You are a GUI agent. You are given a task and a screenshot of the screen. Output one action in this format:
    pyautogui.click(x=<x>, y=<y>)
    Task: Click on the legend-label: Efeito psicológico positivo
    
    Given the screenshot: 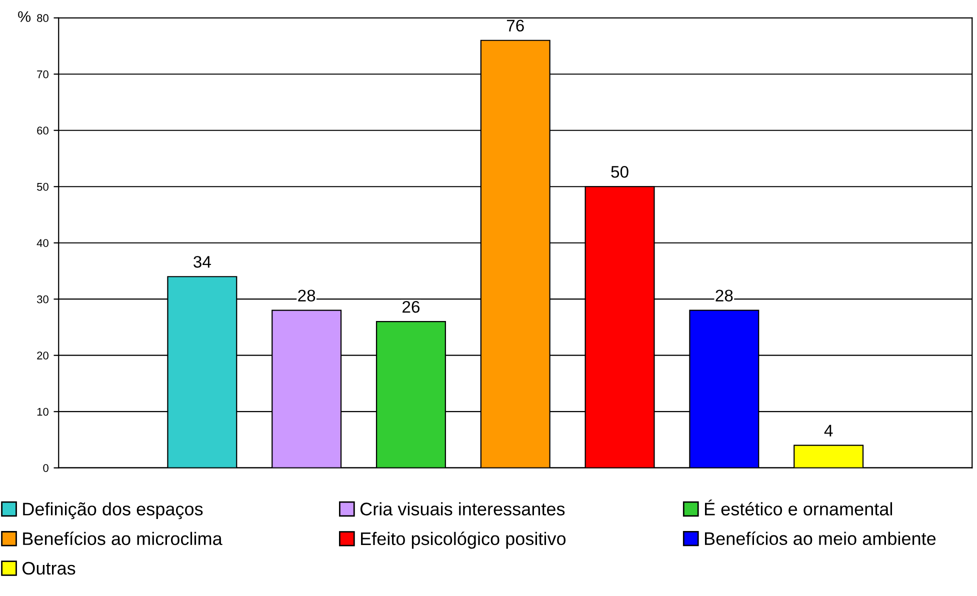 What is the action you would take?
    pyautogui.click(x=463, y=540)
    